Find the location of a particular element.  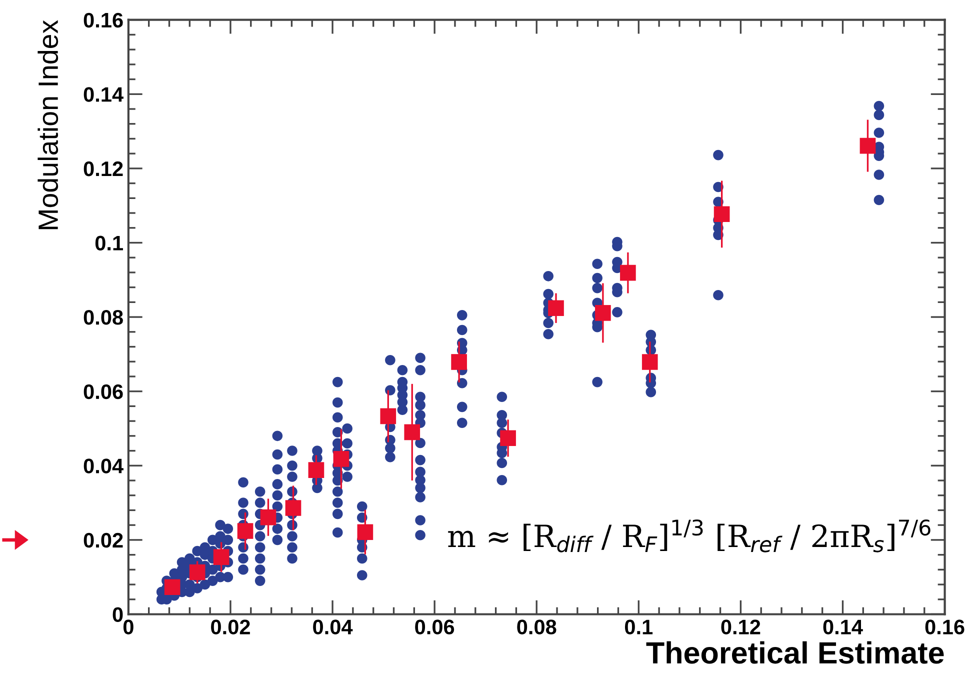

x-tick-label: 0.02 is located at coordinates (230, 627).